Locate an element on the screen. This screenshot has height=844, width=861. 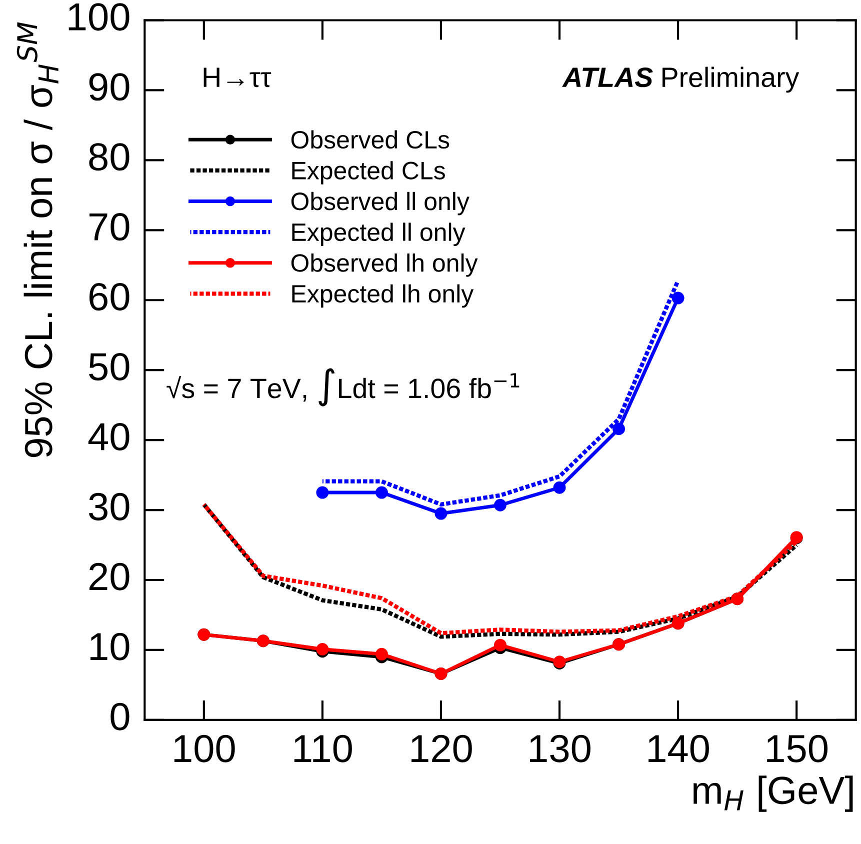
legend-label: Expected ll only is located at coordinates (379, 234).